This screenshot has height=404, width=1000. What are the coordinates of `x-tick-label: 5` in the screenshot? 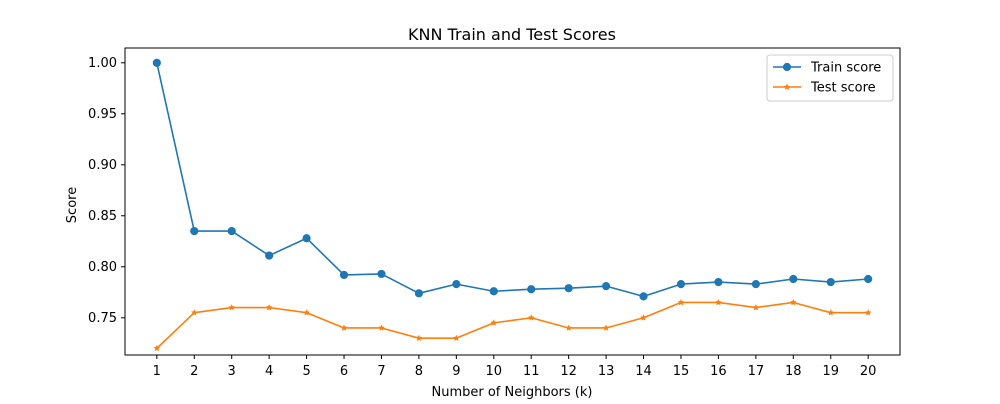 It's located at (306, 371).